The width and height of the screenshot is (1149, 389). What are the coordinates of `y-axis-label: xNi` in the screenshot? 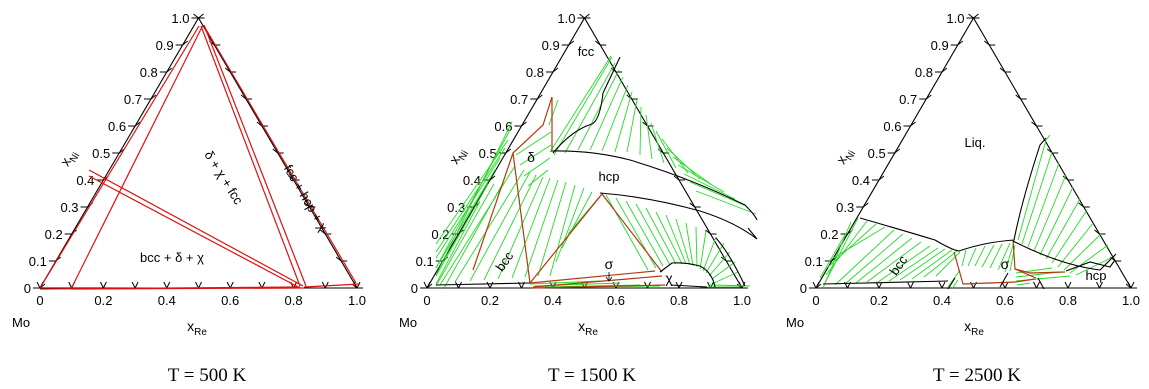 It's located at (459, 156).